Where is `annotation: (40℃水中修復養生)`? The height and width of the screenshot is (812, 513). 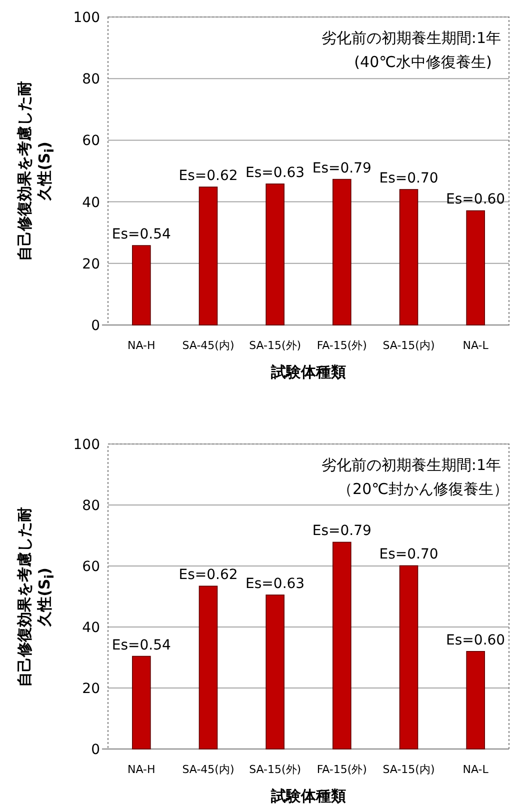 annotation: (40℃水中修復養生) is located at coordinates (423, 62).